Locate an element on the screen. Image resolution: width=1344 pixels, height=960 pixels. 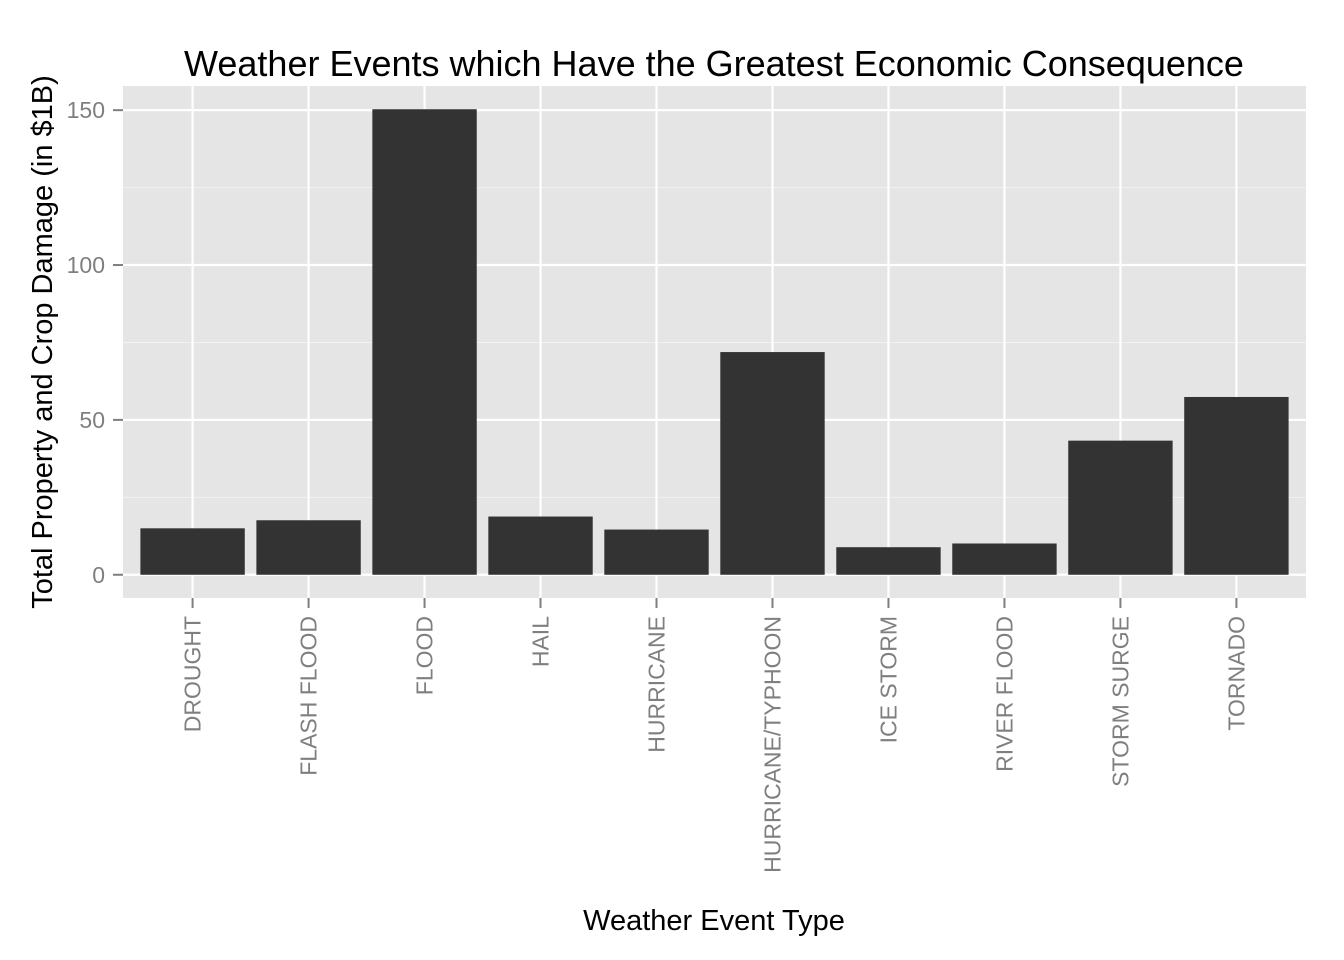
x-tick-label: STORM SURGE is located at coordinates (1120, 701).